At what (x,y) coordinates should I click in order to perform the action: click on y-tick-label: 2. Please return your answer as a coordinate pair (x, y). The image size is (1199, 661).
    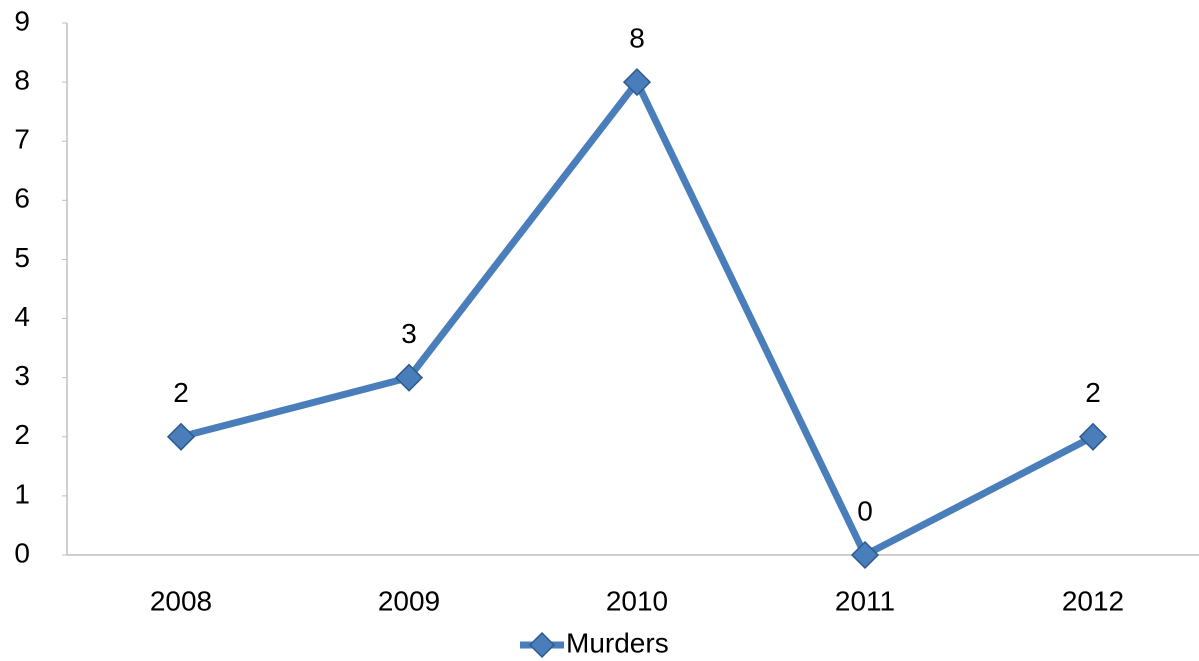
    Looking at the image, I should click on (22, 434).